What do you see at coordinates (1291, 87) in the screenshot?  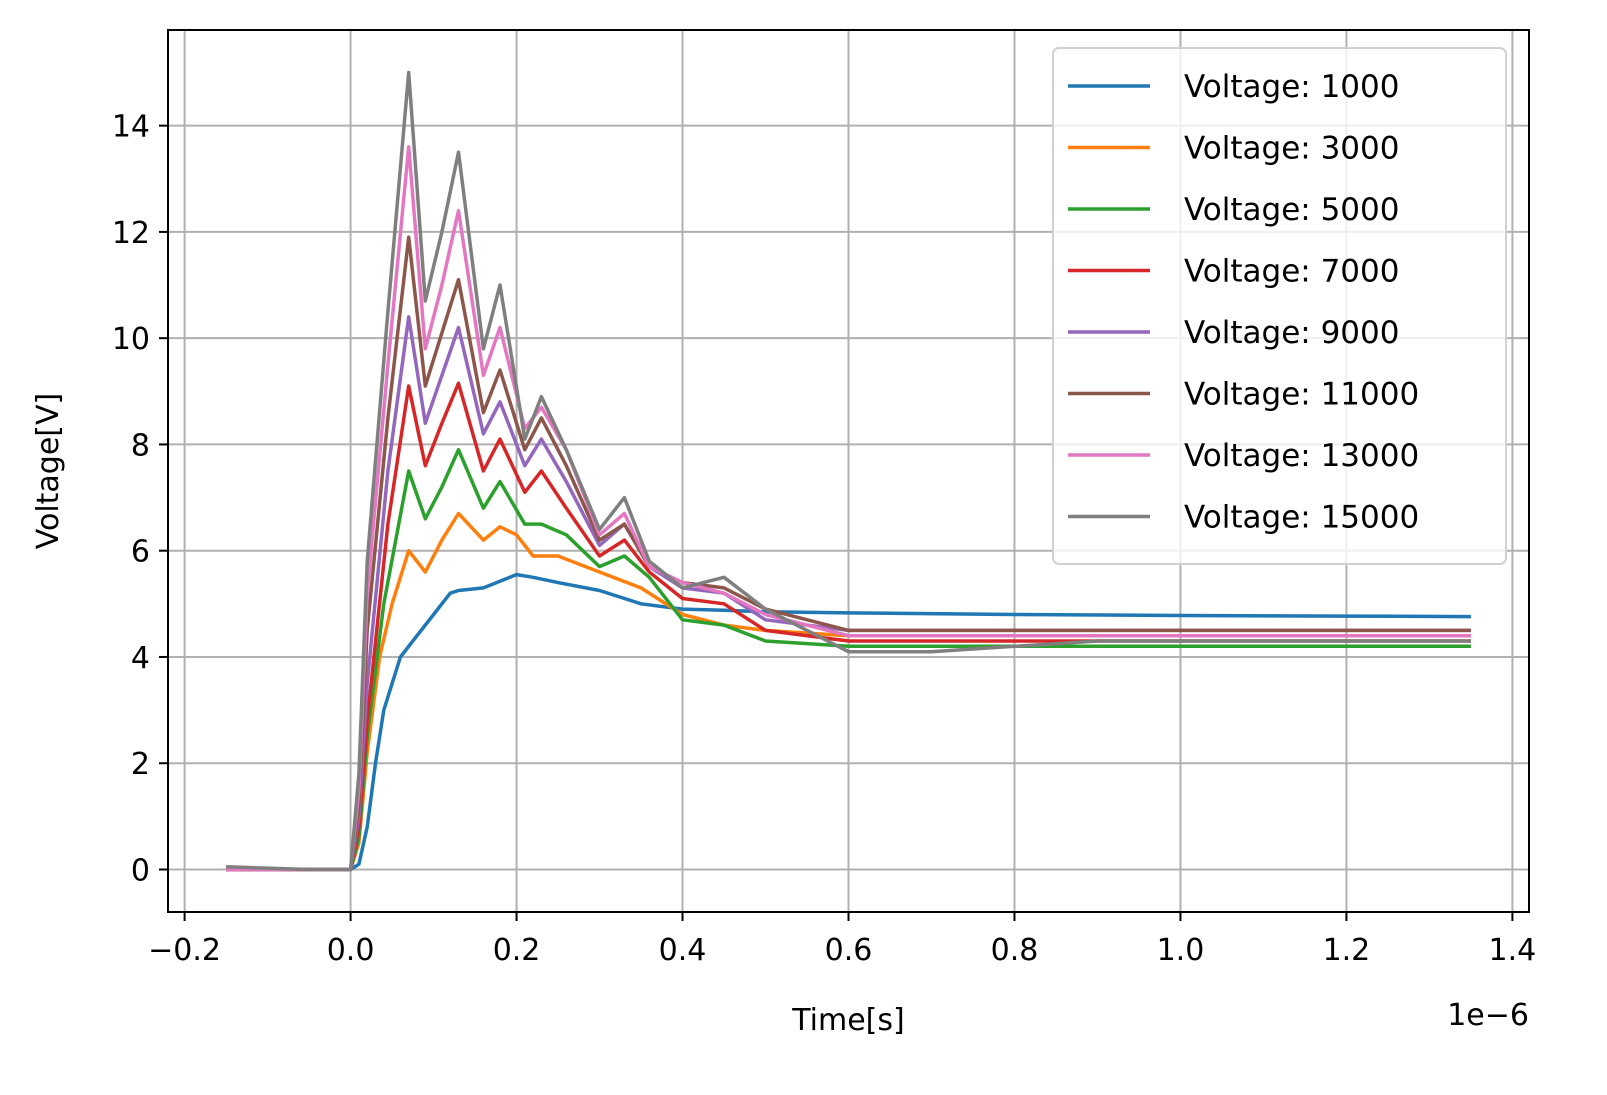 I see `legend-label: Voltage: 1000` at bounding box center [1291, 87].